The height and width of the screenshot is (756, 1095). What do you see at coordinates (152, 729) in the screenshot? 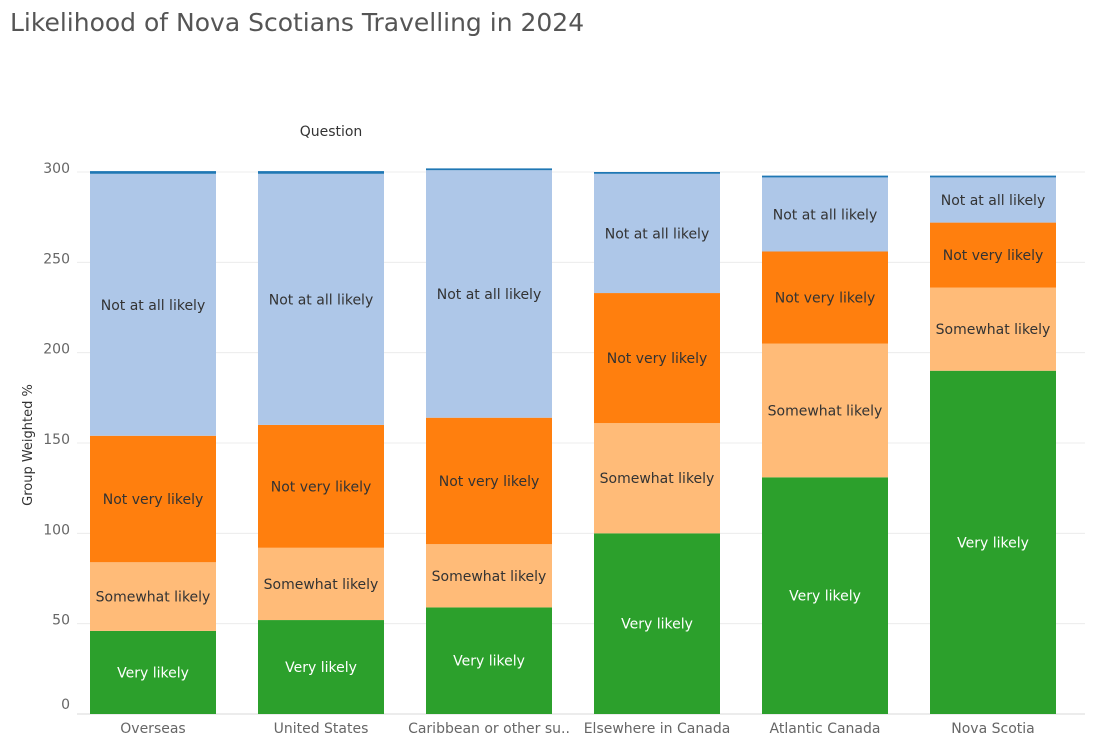
I see `x-tick-label: Overseas` at bounding box center [152, 729].